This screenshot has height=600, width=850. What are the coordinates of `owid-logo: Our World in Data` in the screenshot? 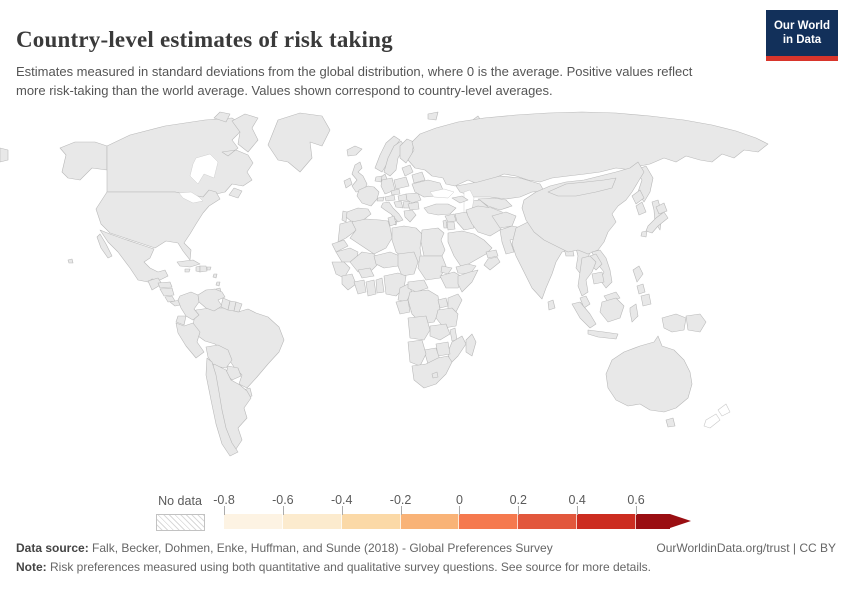 It's located at (802, 35).